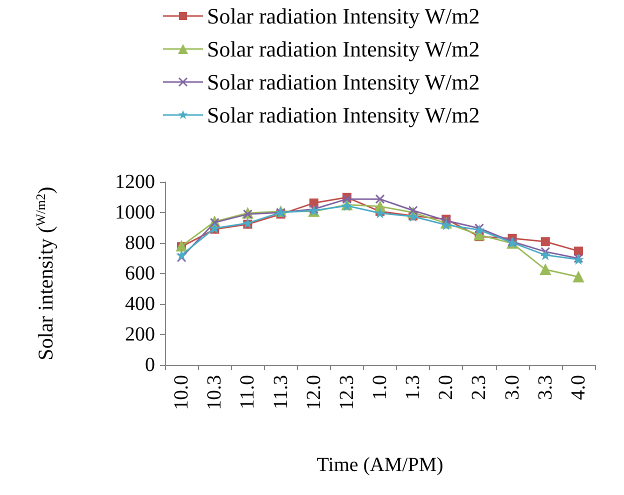  What do you see at coordinates (150, 365) in the screenshot?
I see `y-tick-label: 0` at bounding box center [150, 365].